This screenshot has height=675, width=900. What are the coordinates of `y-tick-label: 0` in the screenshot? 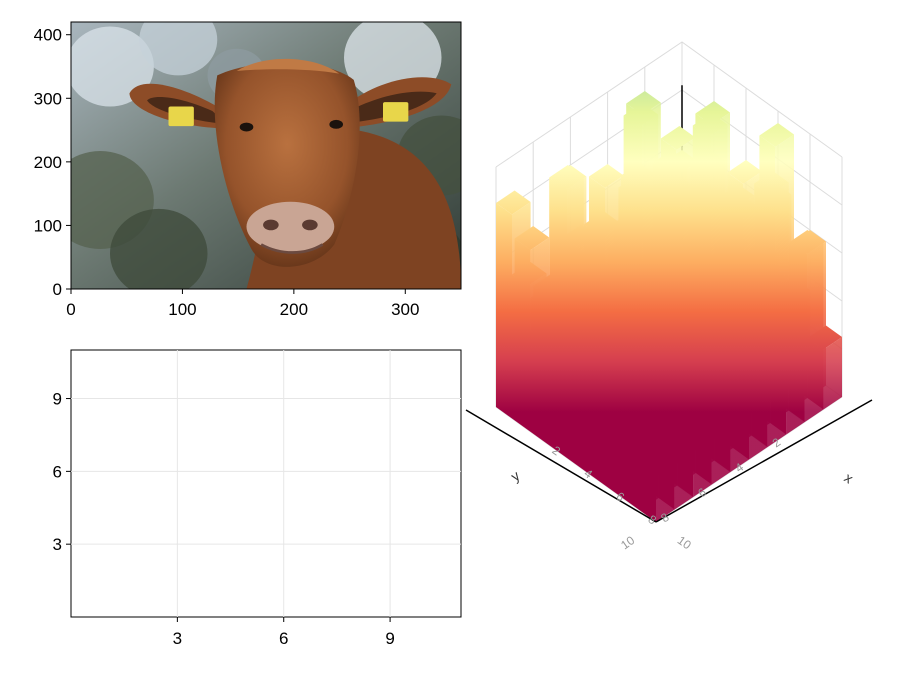 It's located at (57, 289).